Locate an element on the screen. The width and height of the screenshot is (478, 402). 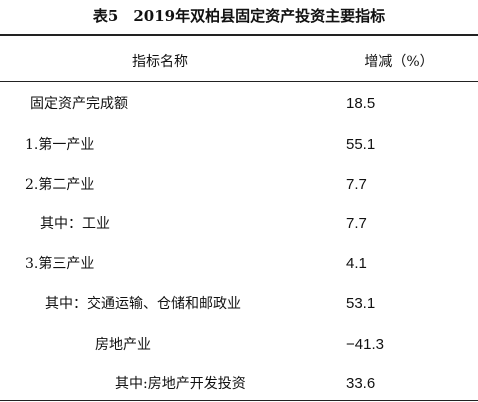
row-label: 其中：交通运输、仓储和邮政业 is located at coordinates (143, 304).